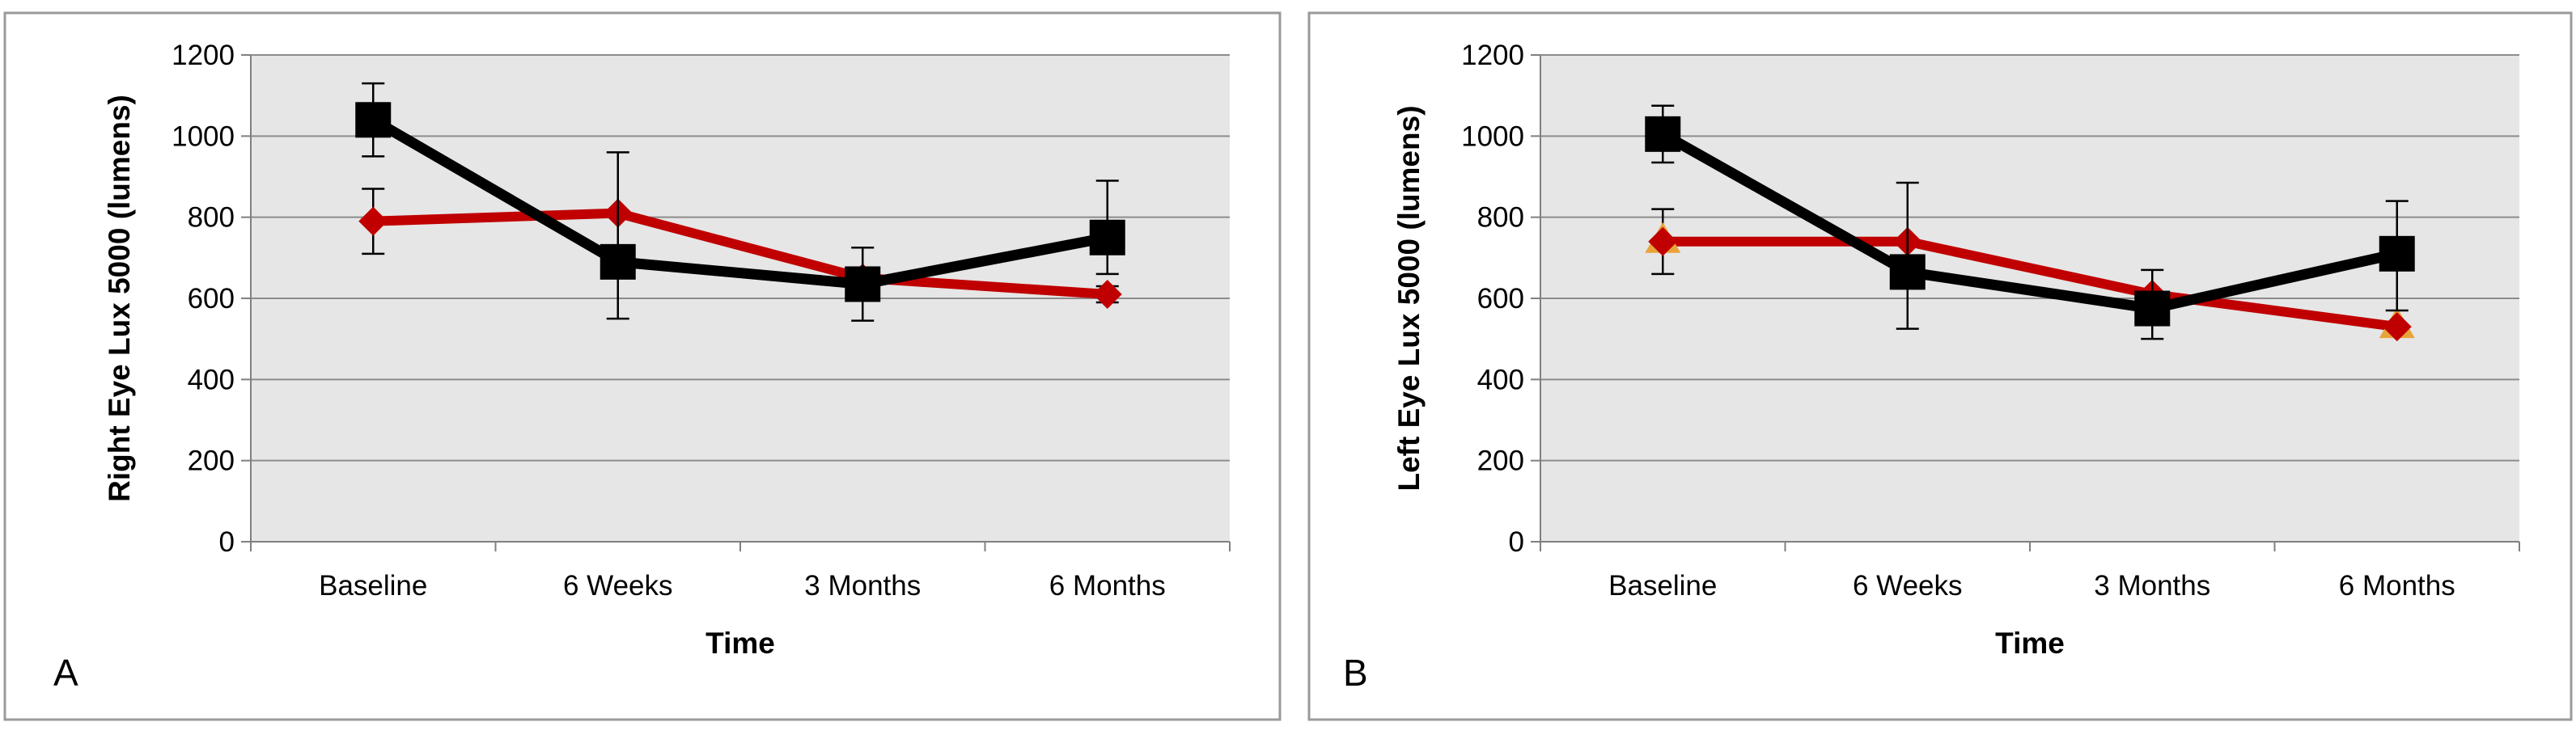 The width and height of the screenshot is (2576, 739). What do you see at coordinates (617, 235) in the screenshot?
I see `error-bar` at bounding box center [617, 235].